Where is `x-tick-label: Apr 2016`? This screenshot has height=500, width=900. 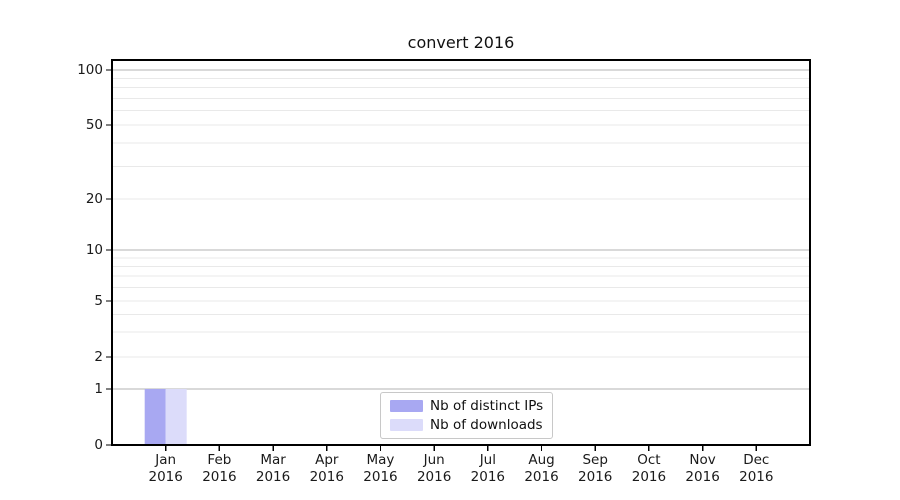
x-tick-label: Apr 2016 is located at coordinates (326, 468).